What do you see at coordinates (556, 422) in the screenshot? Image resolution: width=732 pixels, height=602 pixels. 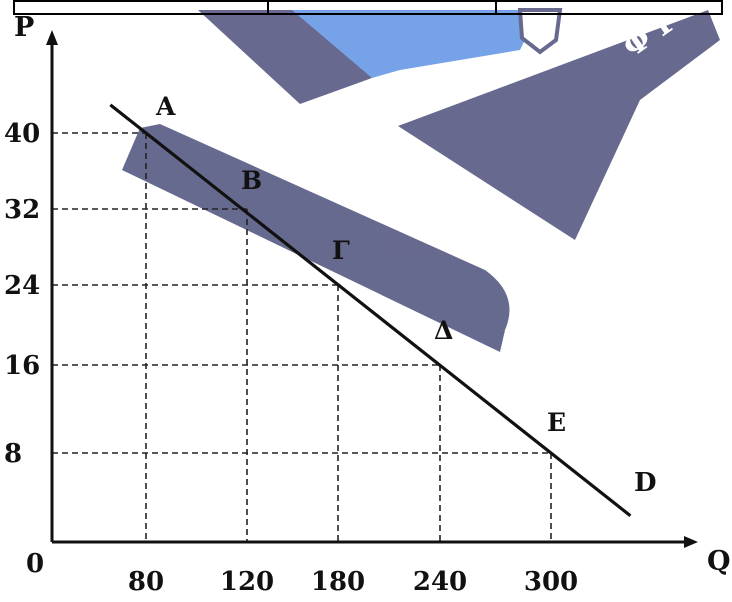 I see `point-label-4: E` at bounding box center [556, 422].